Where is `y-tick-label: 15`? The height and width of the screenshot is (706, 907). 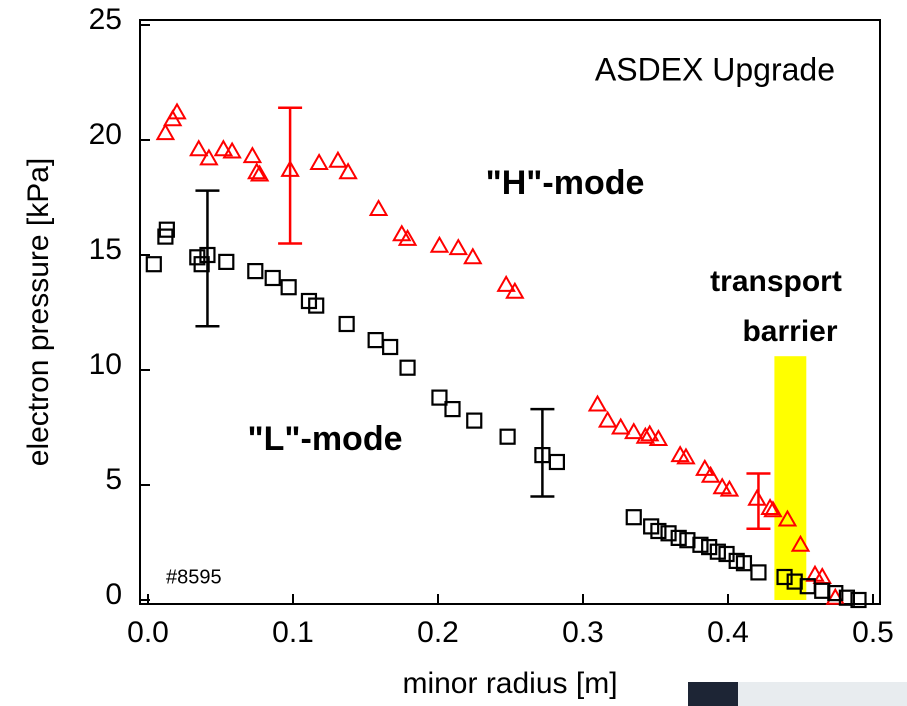
y-tick-label: 15 is located at coordinates (105, 249).